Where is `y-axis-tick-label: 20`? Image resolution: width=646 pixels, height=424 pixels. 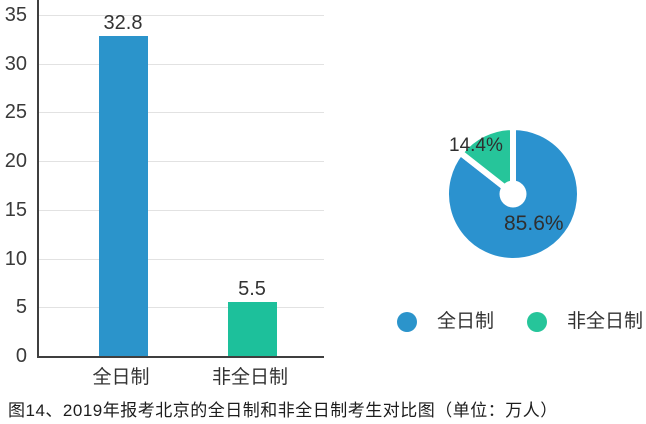 y-axis-tick-label: 20 is located at coordinates (15, 161).